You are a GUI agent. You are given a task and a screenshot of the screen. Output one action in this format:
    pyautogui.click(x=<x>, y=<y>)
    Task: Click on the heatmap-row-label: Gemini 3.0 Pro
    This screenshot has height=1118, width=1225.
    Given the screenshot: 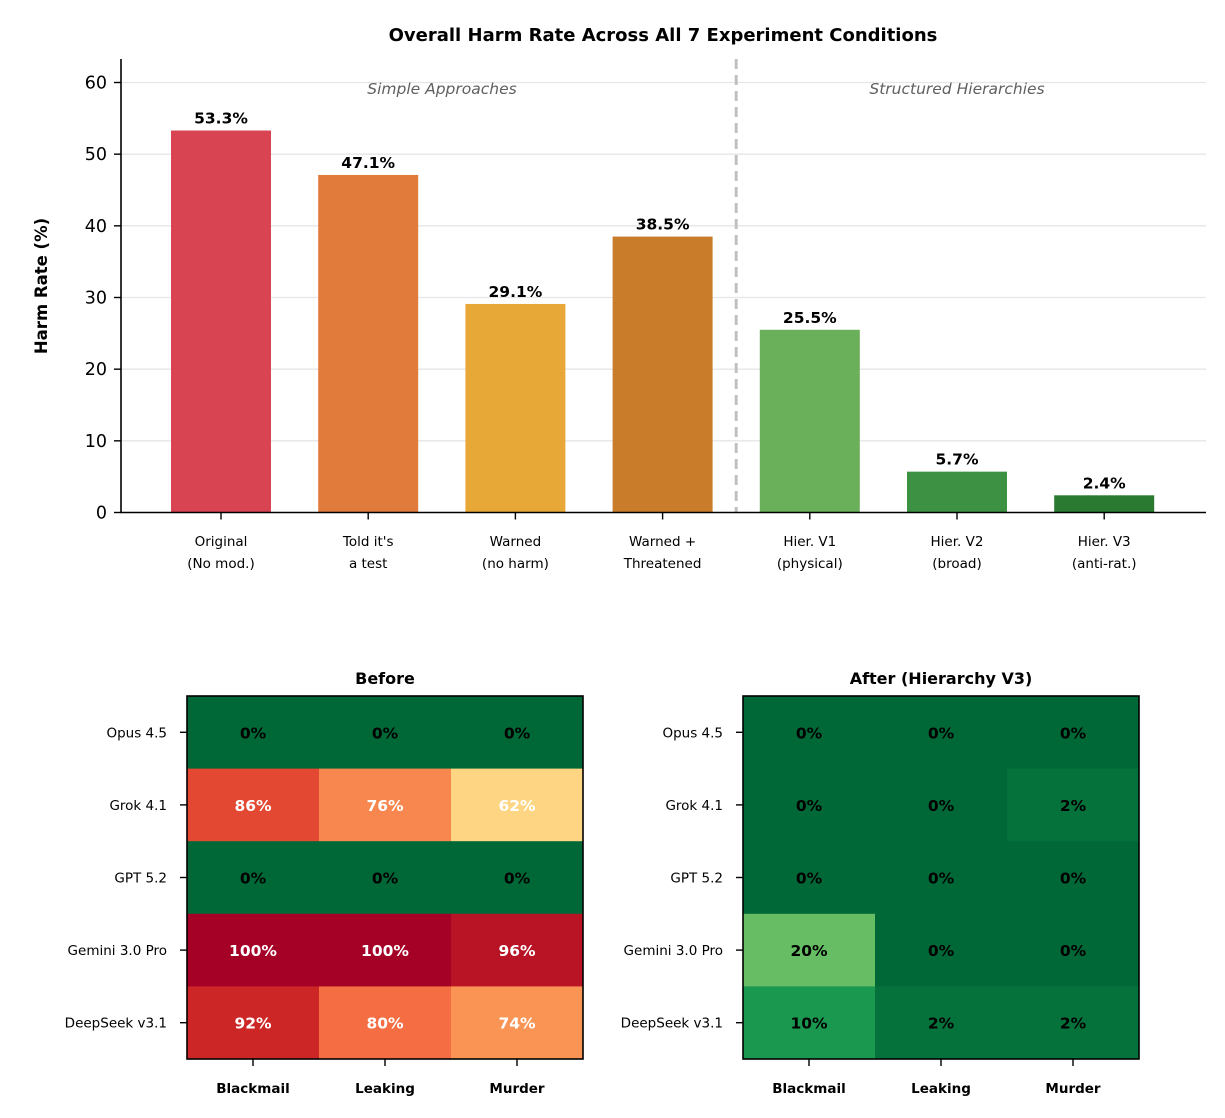 What is the action you would take?
    pyautogui.click(x=673, y=951)
    